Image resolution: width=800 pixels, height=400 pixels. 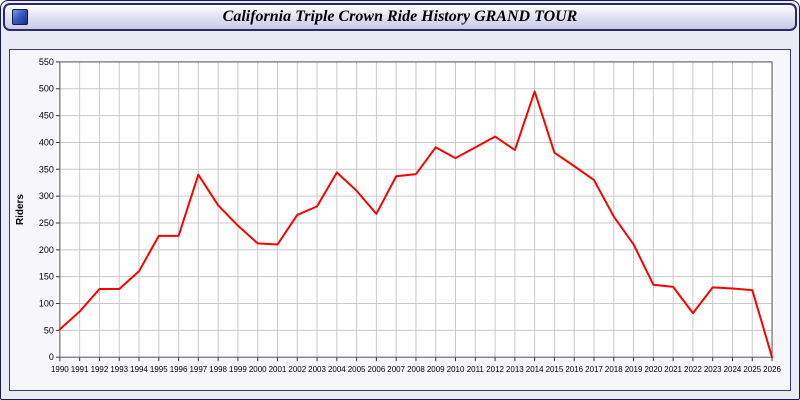 I want to click on y-tick-label: 250, so click(x=46, y=223).